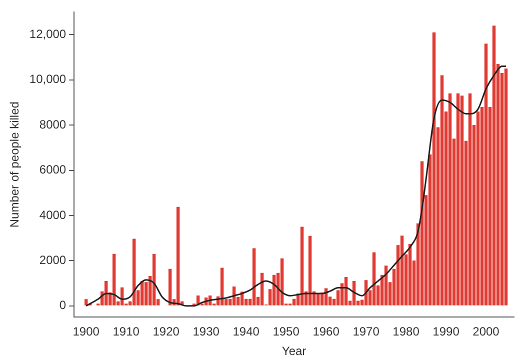 This screenshot has height=361, width=528. Describe the element at coordinates (326, 331) in the screenshot. I see `x-tick-label: 1960` at that location.